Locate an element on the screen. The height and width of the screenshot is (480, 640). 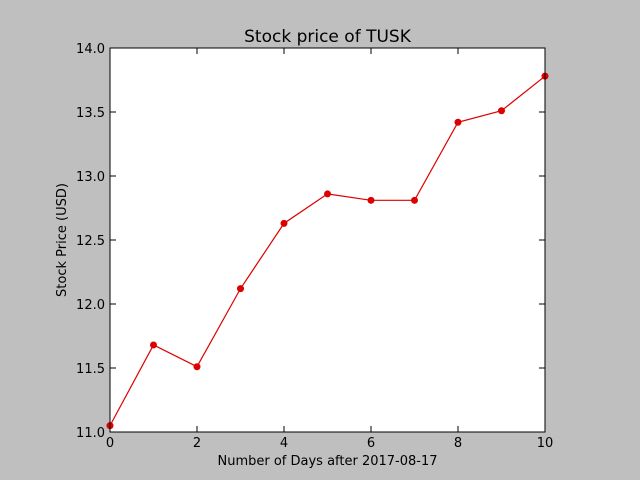
x-axis-title: Number of Days after 2017-08-17 is located at coordinates (327, 461).